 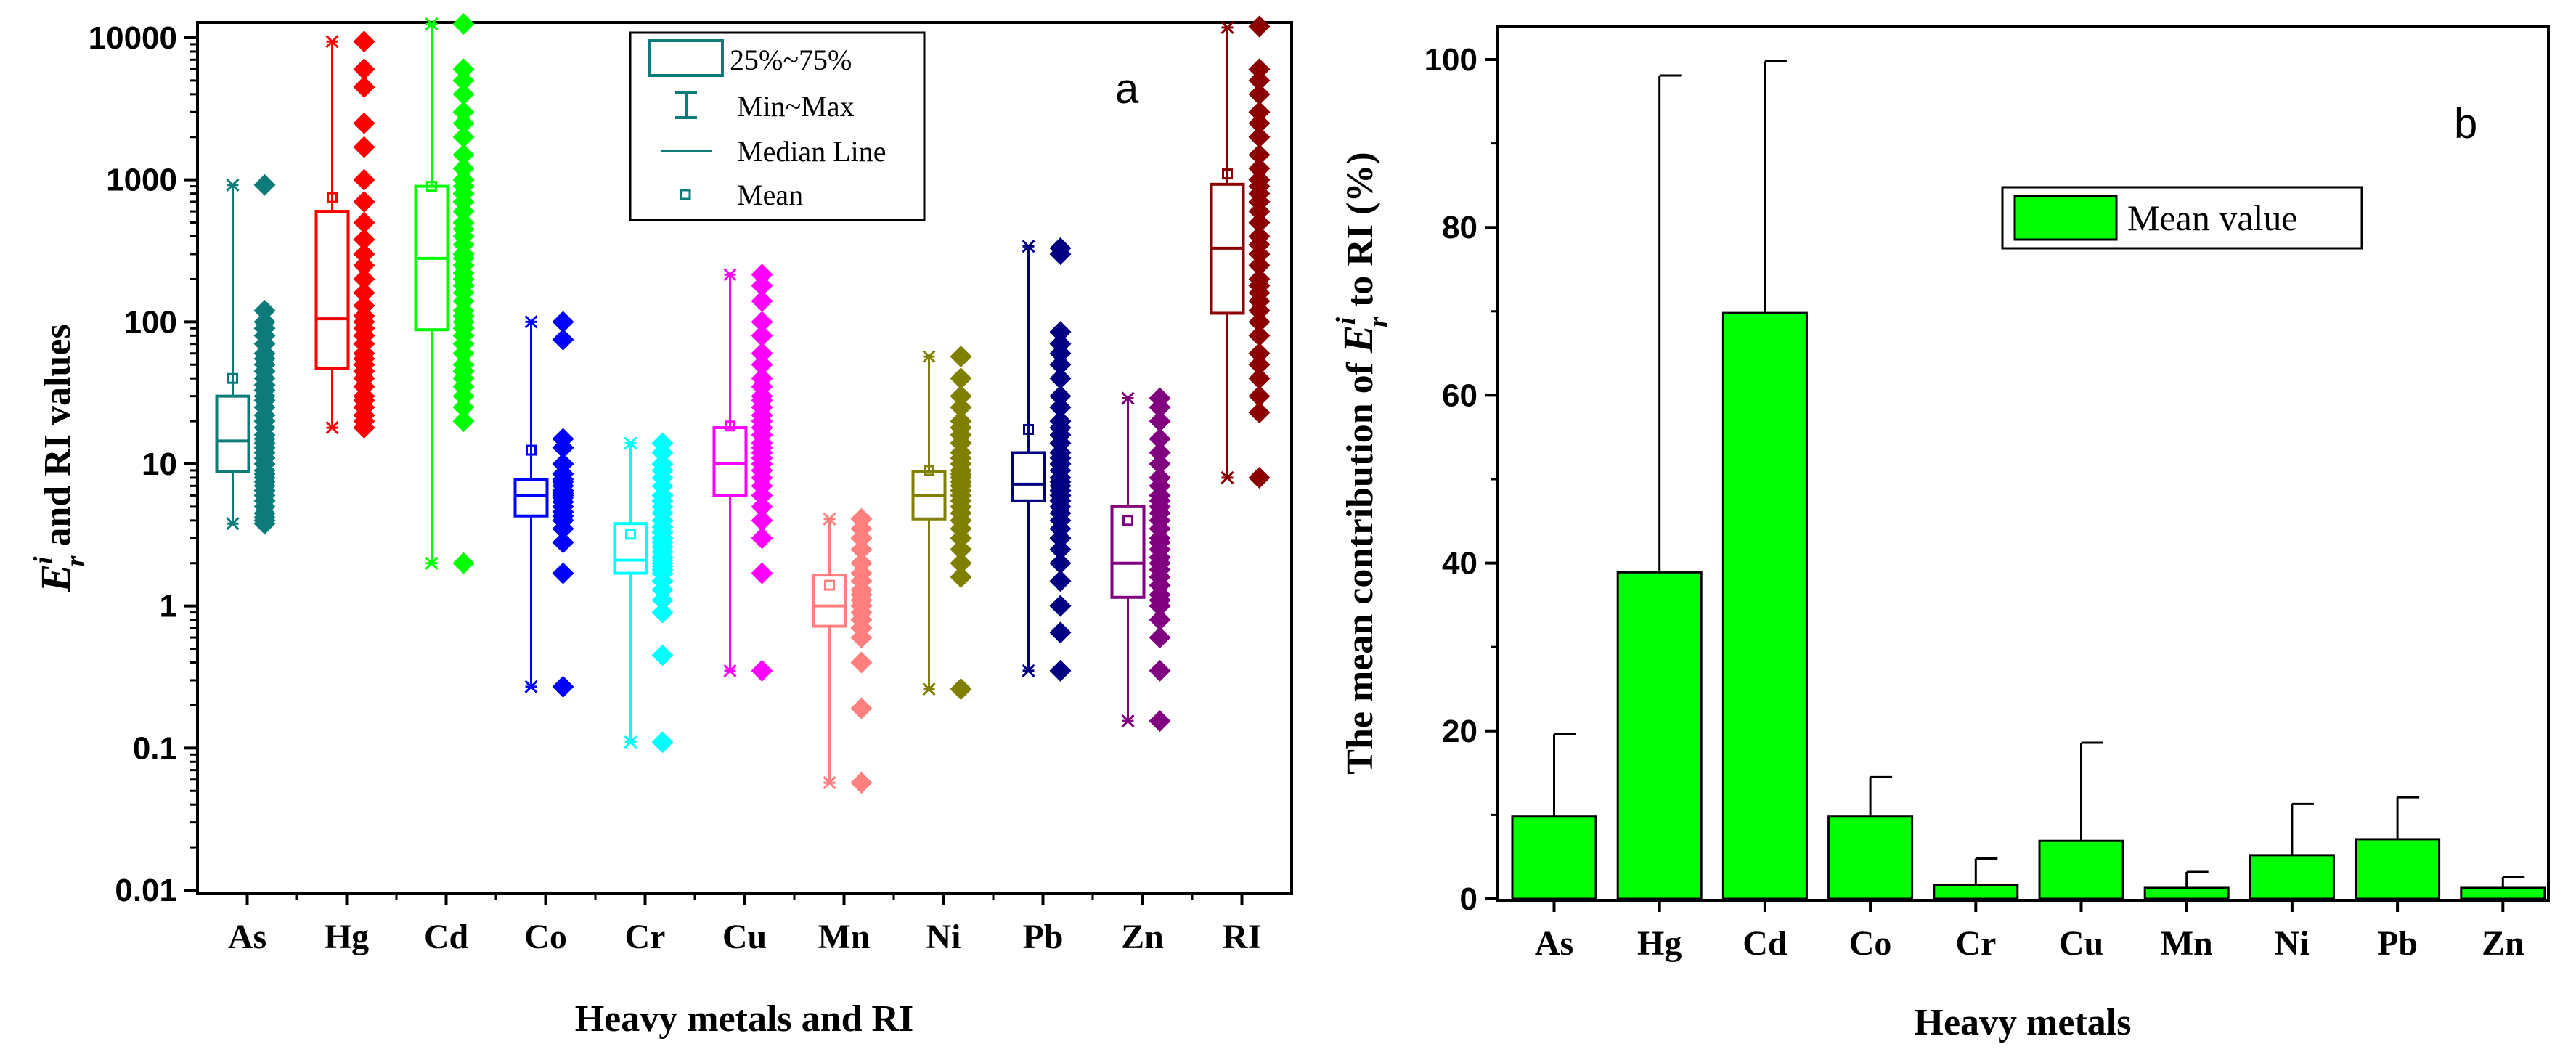 What do you see at coordinates (1227, 174) in the screenshot?
I see `mean-ri` at bounding box center [1227, 174].